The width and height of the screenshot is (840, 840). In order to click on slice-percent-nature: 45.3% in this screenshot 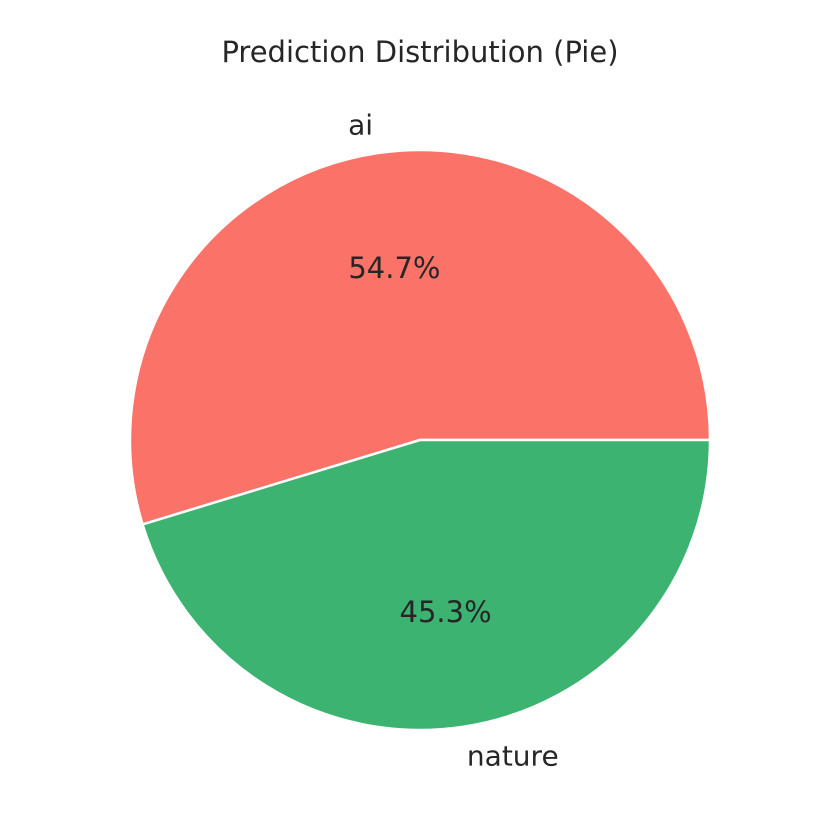, I will do `click(446, 612)`.